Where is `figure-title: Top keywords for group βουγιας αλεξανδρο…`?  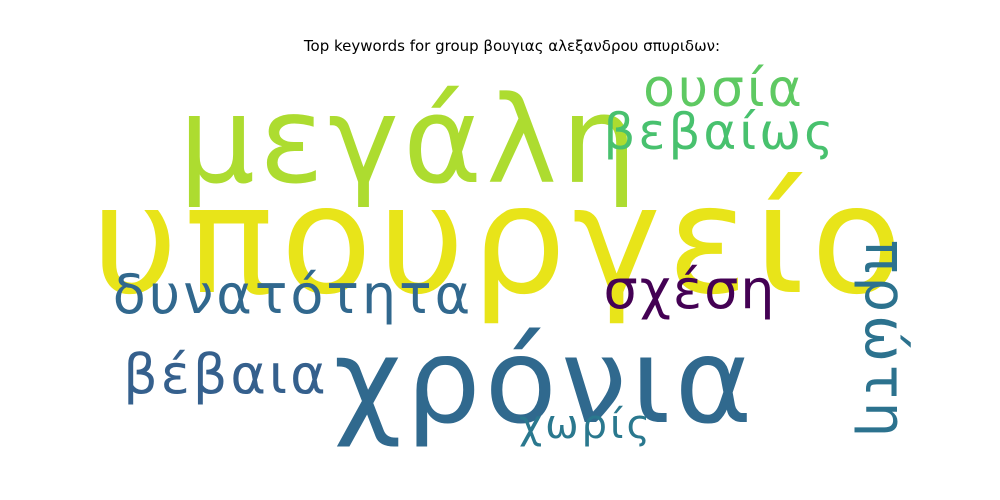 figure-title: Top keywords for group βουγιας αλεξανδρο… is located at coordinates (512, 46).